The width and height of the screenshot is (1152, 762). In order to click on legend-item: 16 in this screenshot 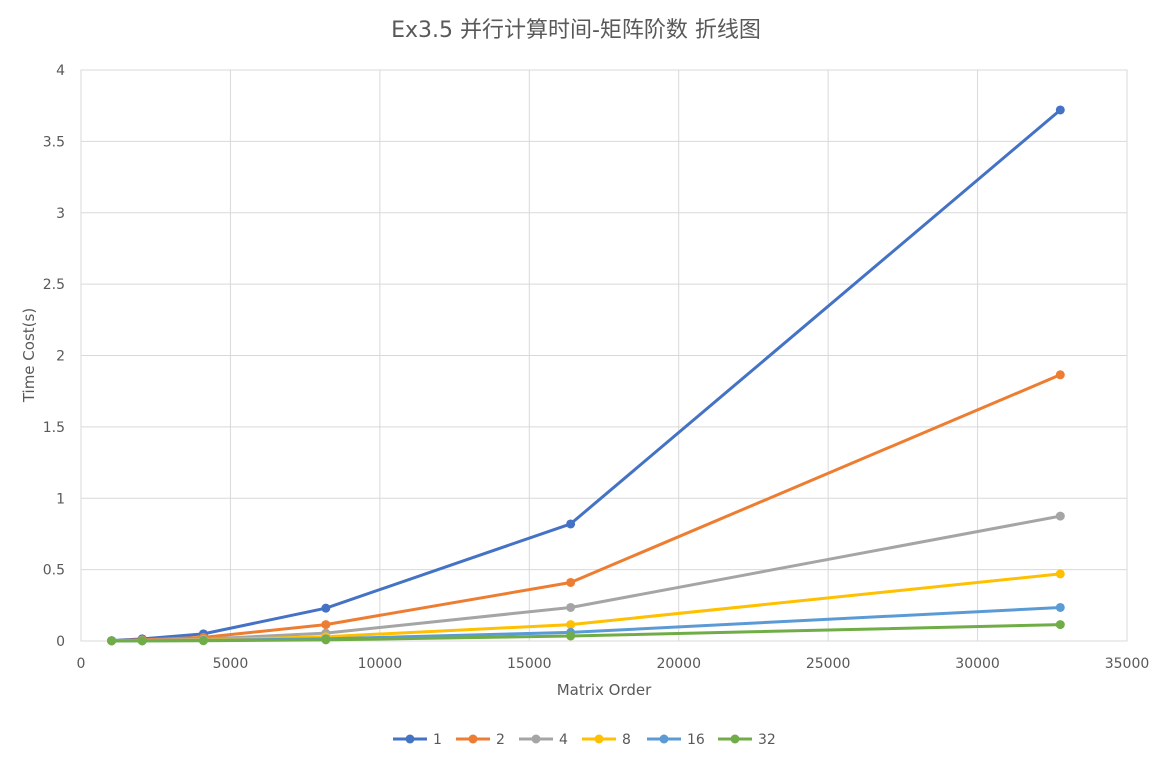, I will do `click(676, 740)`.